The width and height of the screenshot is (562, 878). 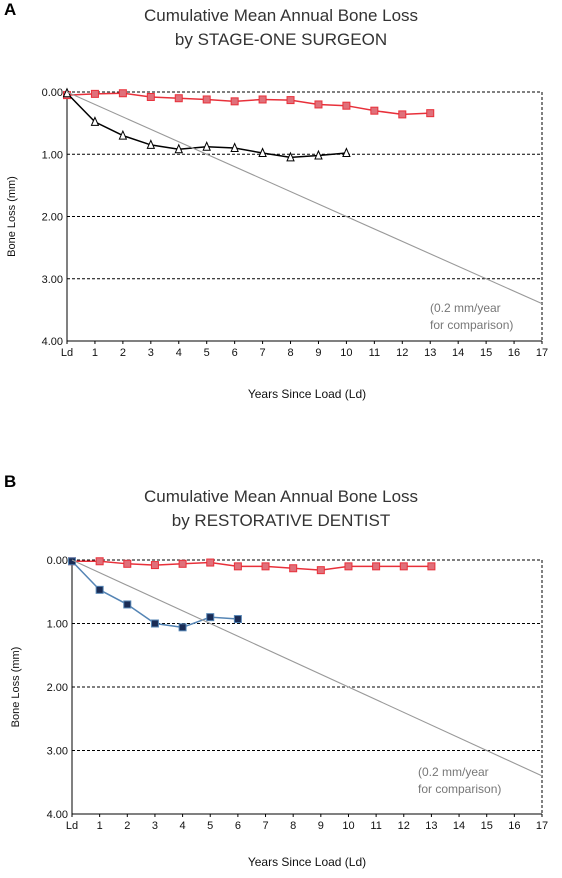 What do you see at coordinates (375, 826) in the screenshot?
I see `x-tick-label: 11` at bounding box center [375, 826].